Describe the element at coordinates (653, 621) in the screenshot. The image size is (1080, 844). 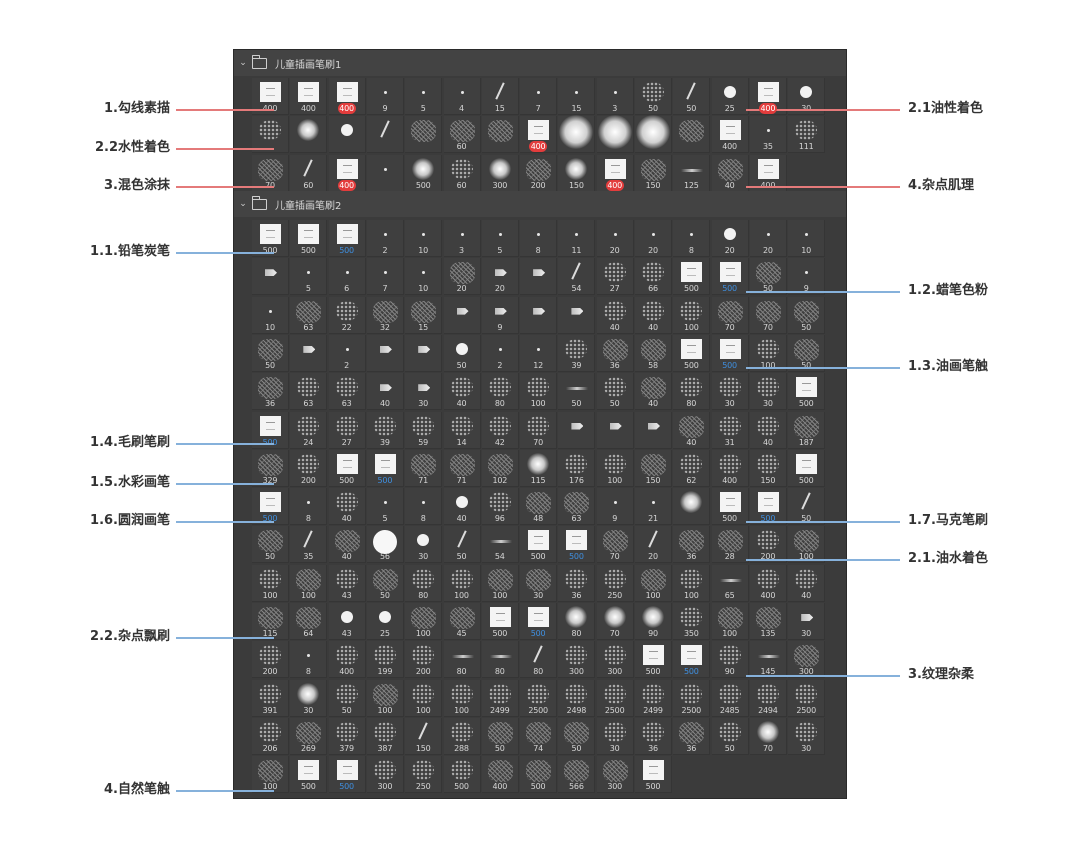
I see `brush-preset: 90` at that location.